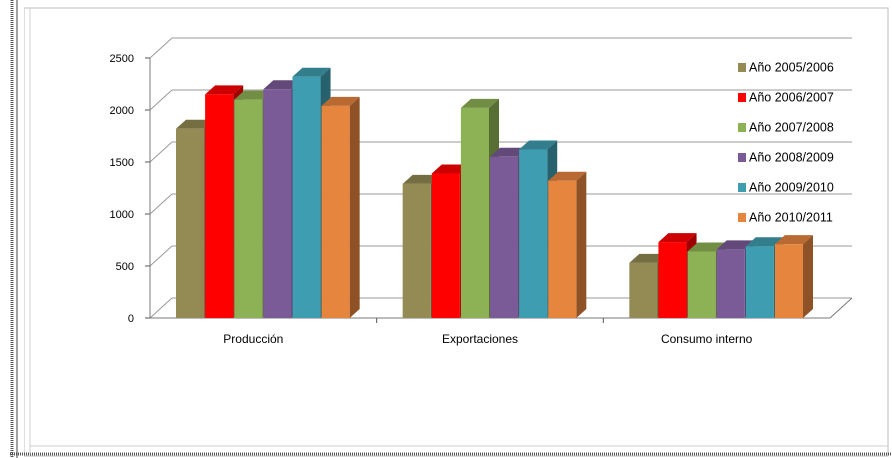  What do you see at coordinates (122, 111) in the screenshot?
I see `y-tick-label: 2000` at bounding box center [122, 111].